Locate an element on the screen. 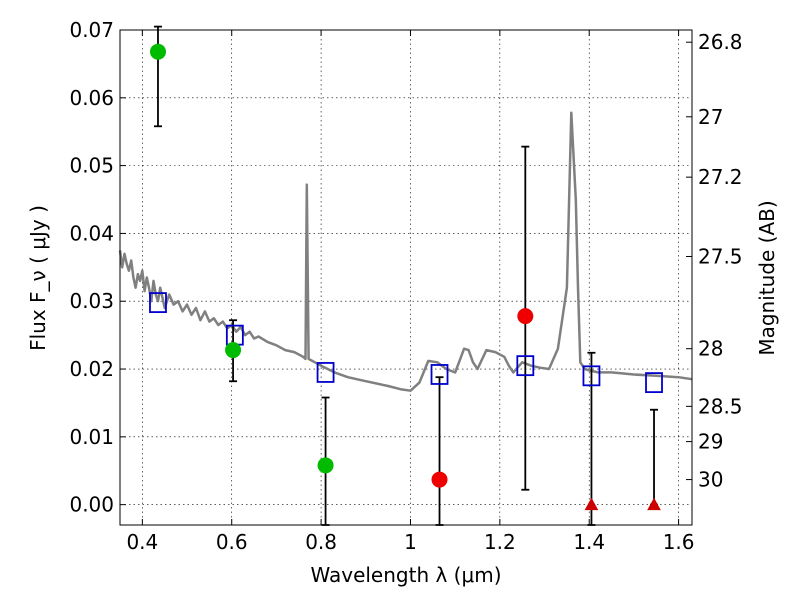 This screenshot has width=800, height=600. y-tick-label: 0.00 is located at coordinates (91, 505).